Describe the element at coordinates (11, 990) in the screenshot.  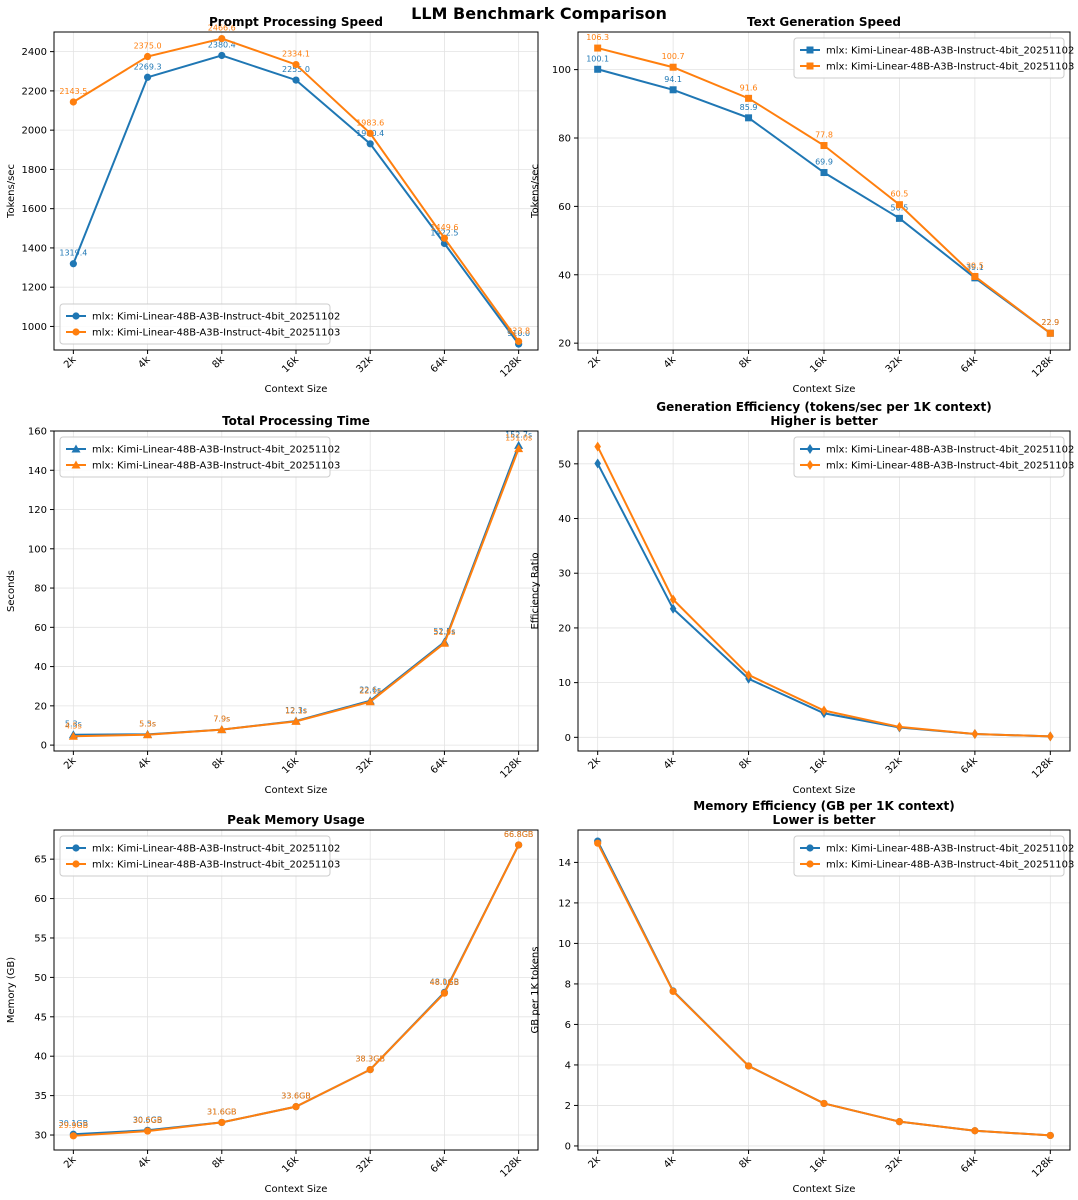
I see `y-axis-label: Memory (GB)` at that location.